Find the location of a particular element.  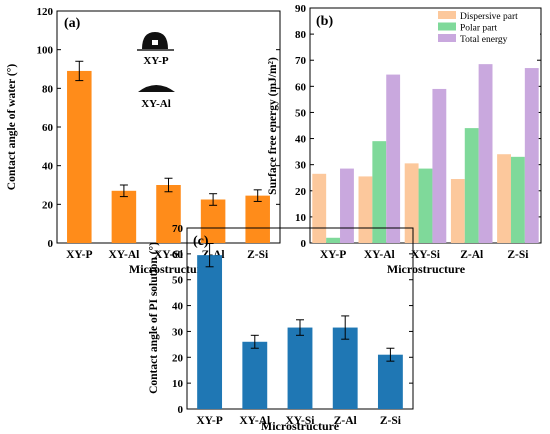

panel-a-xtick-label: XY-Si is located at coordinates (169, 255).